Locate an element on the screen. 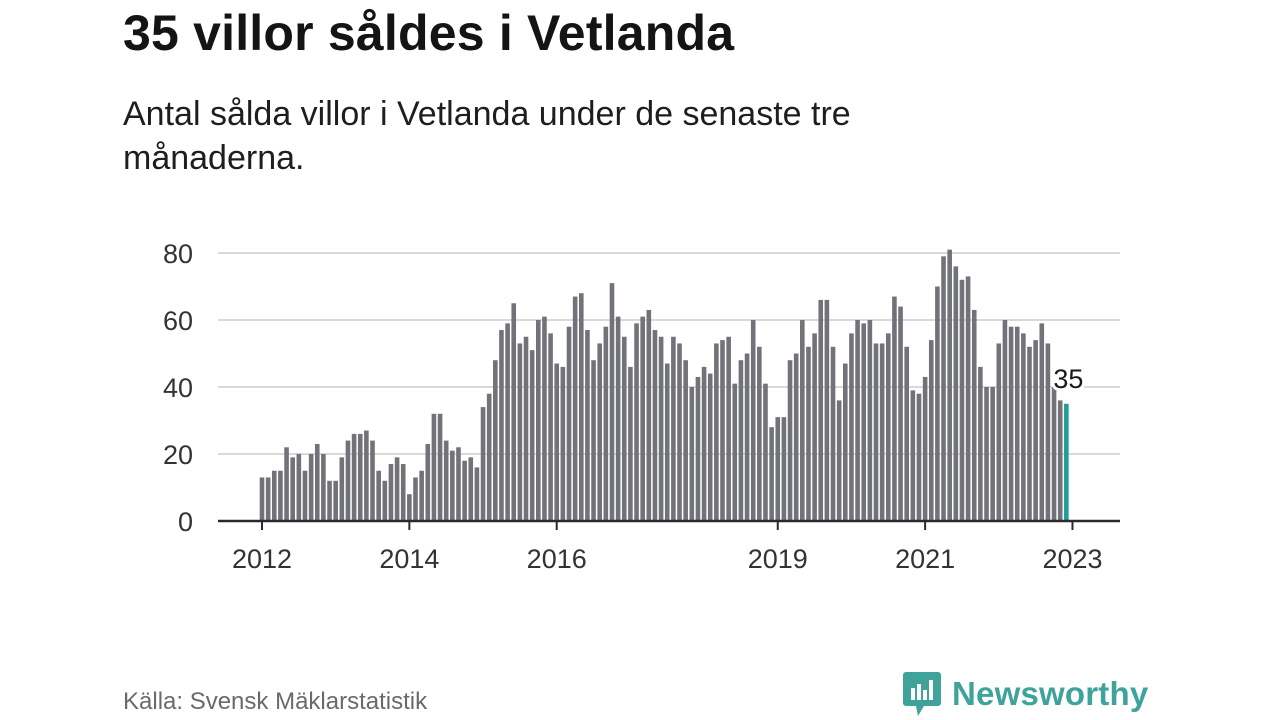 Image resolution: width=1280 pixels, height=720 pixels. y-tick-label: 80 is located at coordinates (178, 254).